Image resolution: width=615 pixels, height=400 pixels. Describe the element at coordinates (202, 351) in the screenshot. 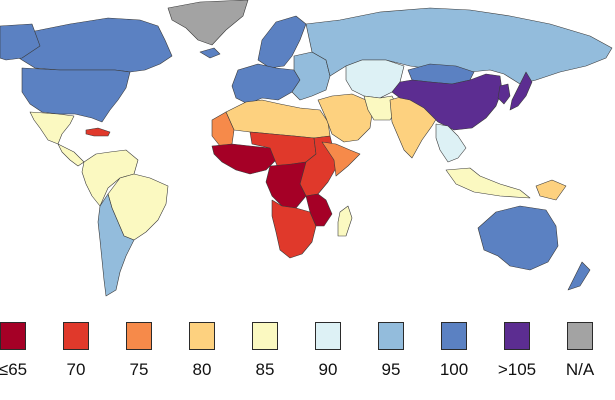

I see `legend-item: 80` at that location.